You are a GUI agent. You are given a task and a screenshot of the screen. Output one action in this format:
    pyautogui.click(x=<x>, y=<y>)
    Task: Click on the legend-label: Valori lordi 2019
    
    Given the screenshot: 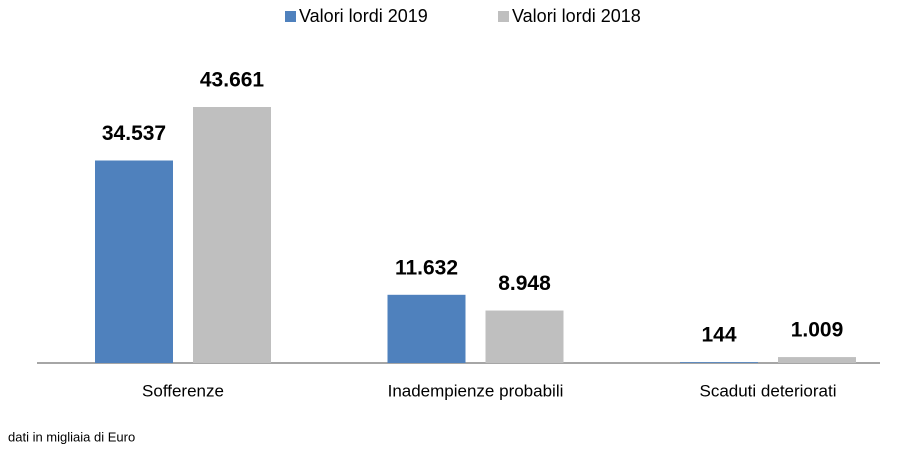 What is the action you would take?
    pyautogui.click(x=363, y=16)
    